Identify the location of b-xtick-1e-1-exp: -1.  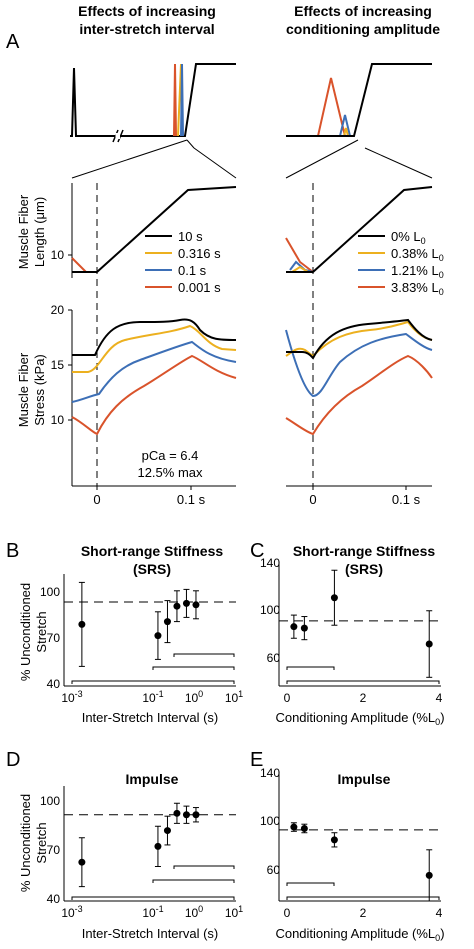
(160, 694).